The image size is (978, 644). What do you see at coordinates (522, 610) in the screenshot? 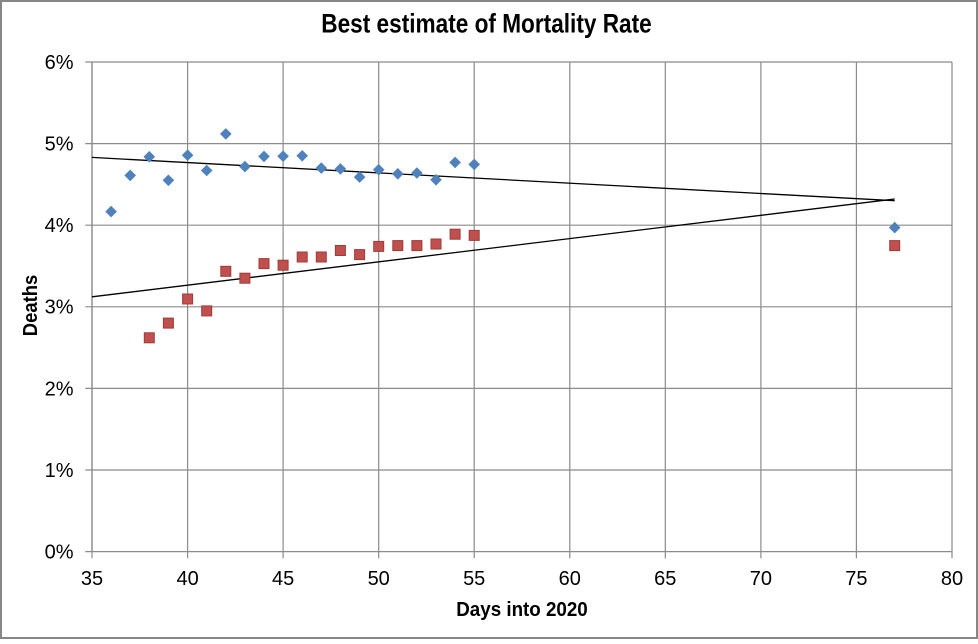
I see `svg-text: Days into 2020` at bounding box center [522, 610].